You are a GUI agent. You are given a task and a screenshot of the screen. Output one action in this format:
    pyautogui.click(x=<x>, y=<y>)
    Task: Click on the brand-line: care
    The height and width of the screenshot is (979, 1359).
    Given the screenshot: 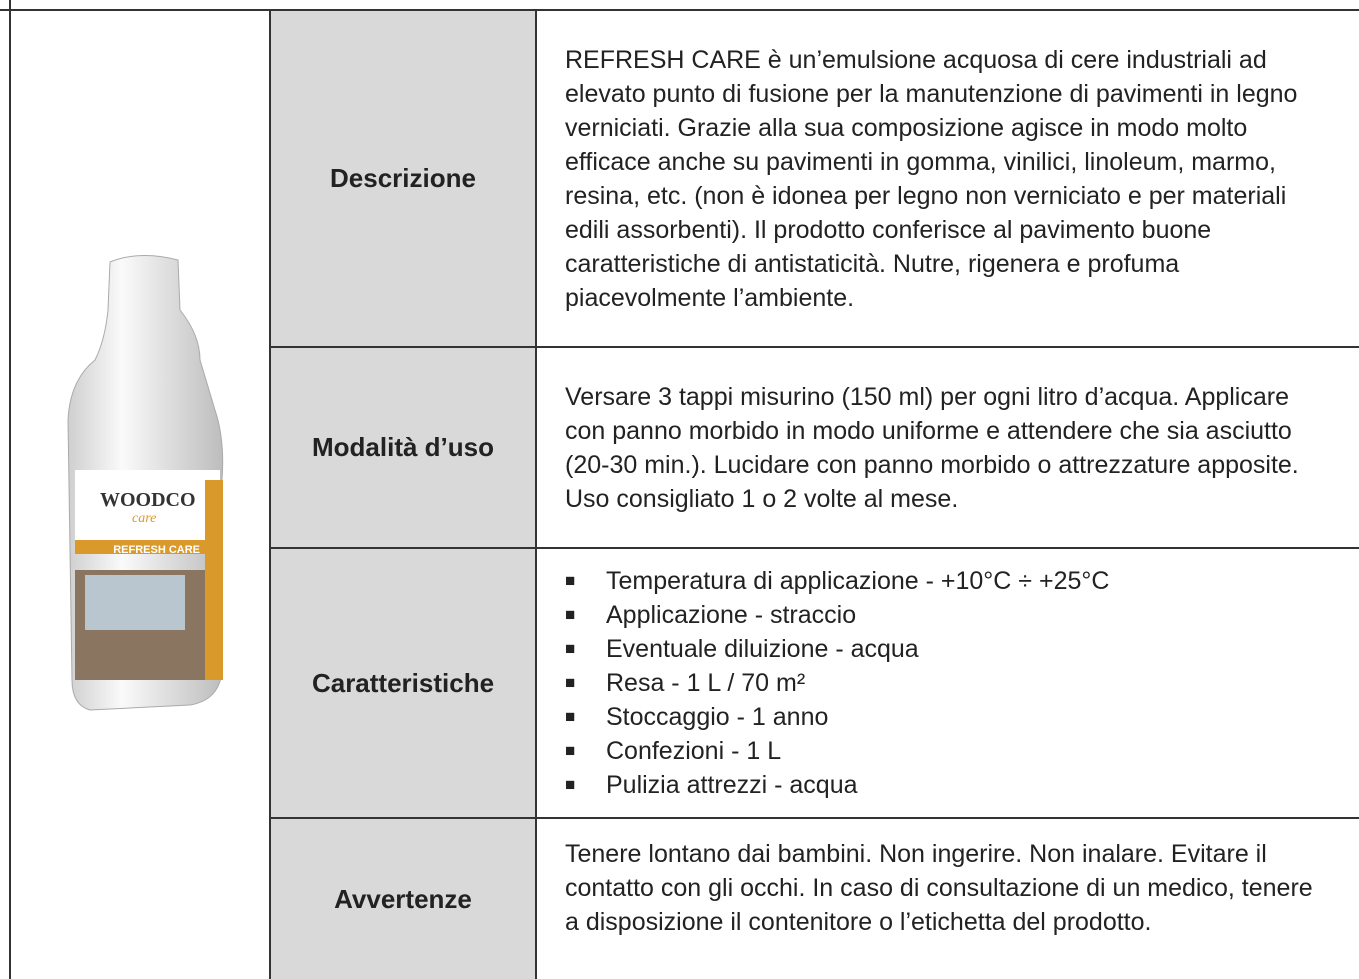 What is the action you would take?
    pyautogui.click(x=144, y=518)
    